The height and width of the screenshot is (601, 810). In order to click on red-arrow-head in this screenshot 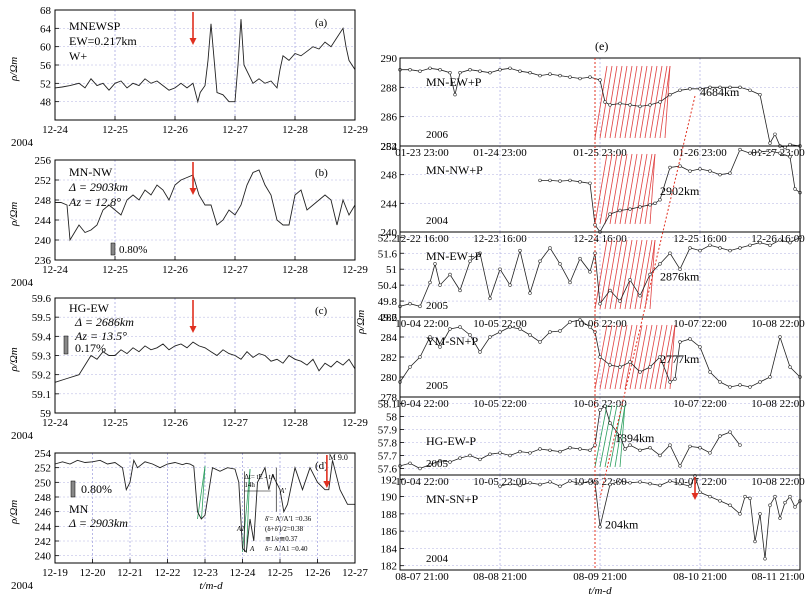, I will do `click(193, 191)`.